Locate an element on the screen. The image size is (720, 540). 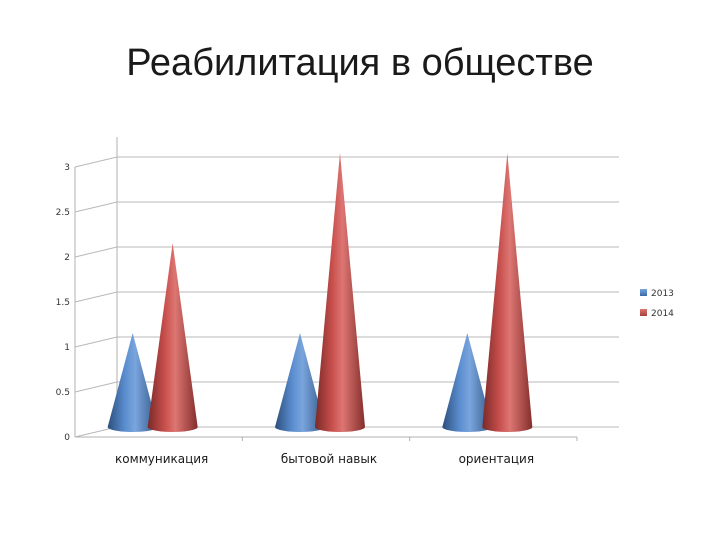
legend-label: 2014 is located at coordinates (662, 314).